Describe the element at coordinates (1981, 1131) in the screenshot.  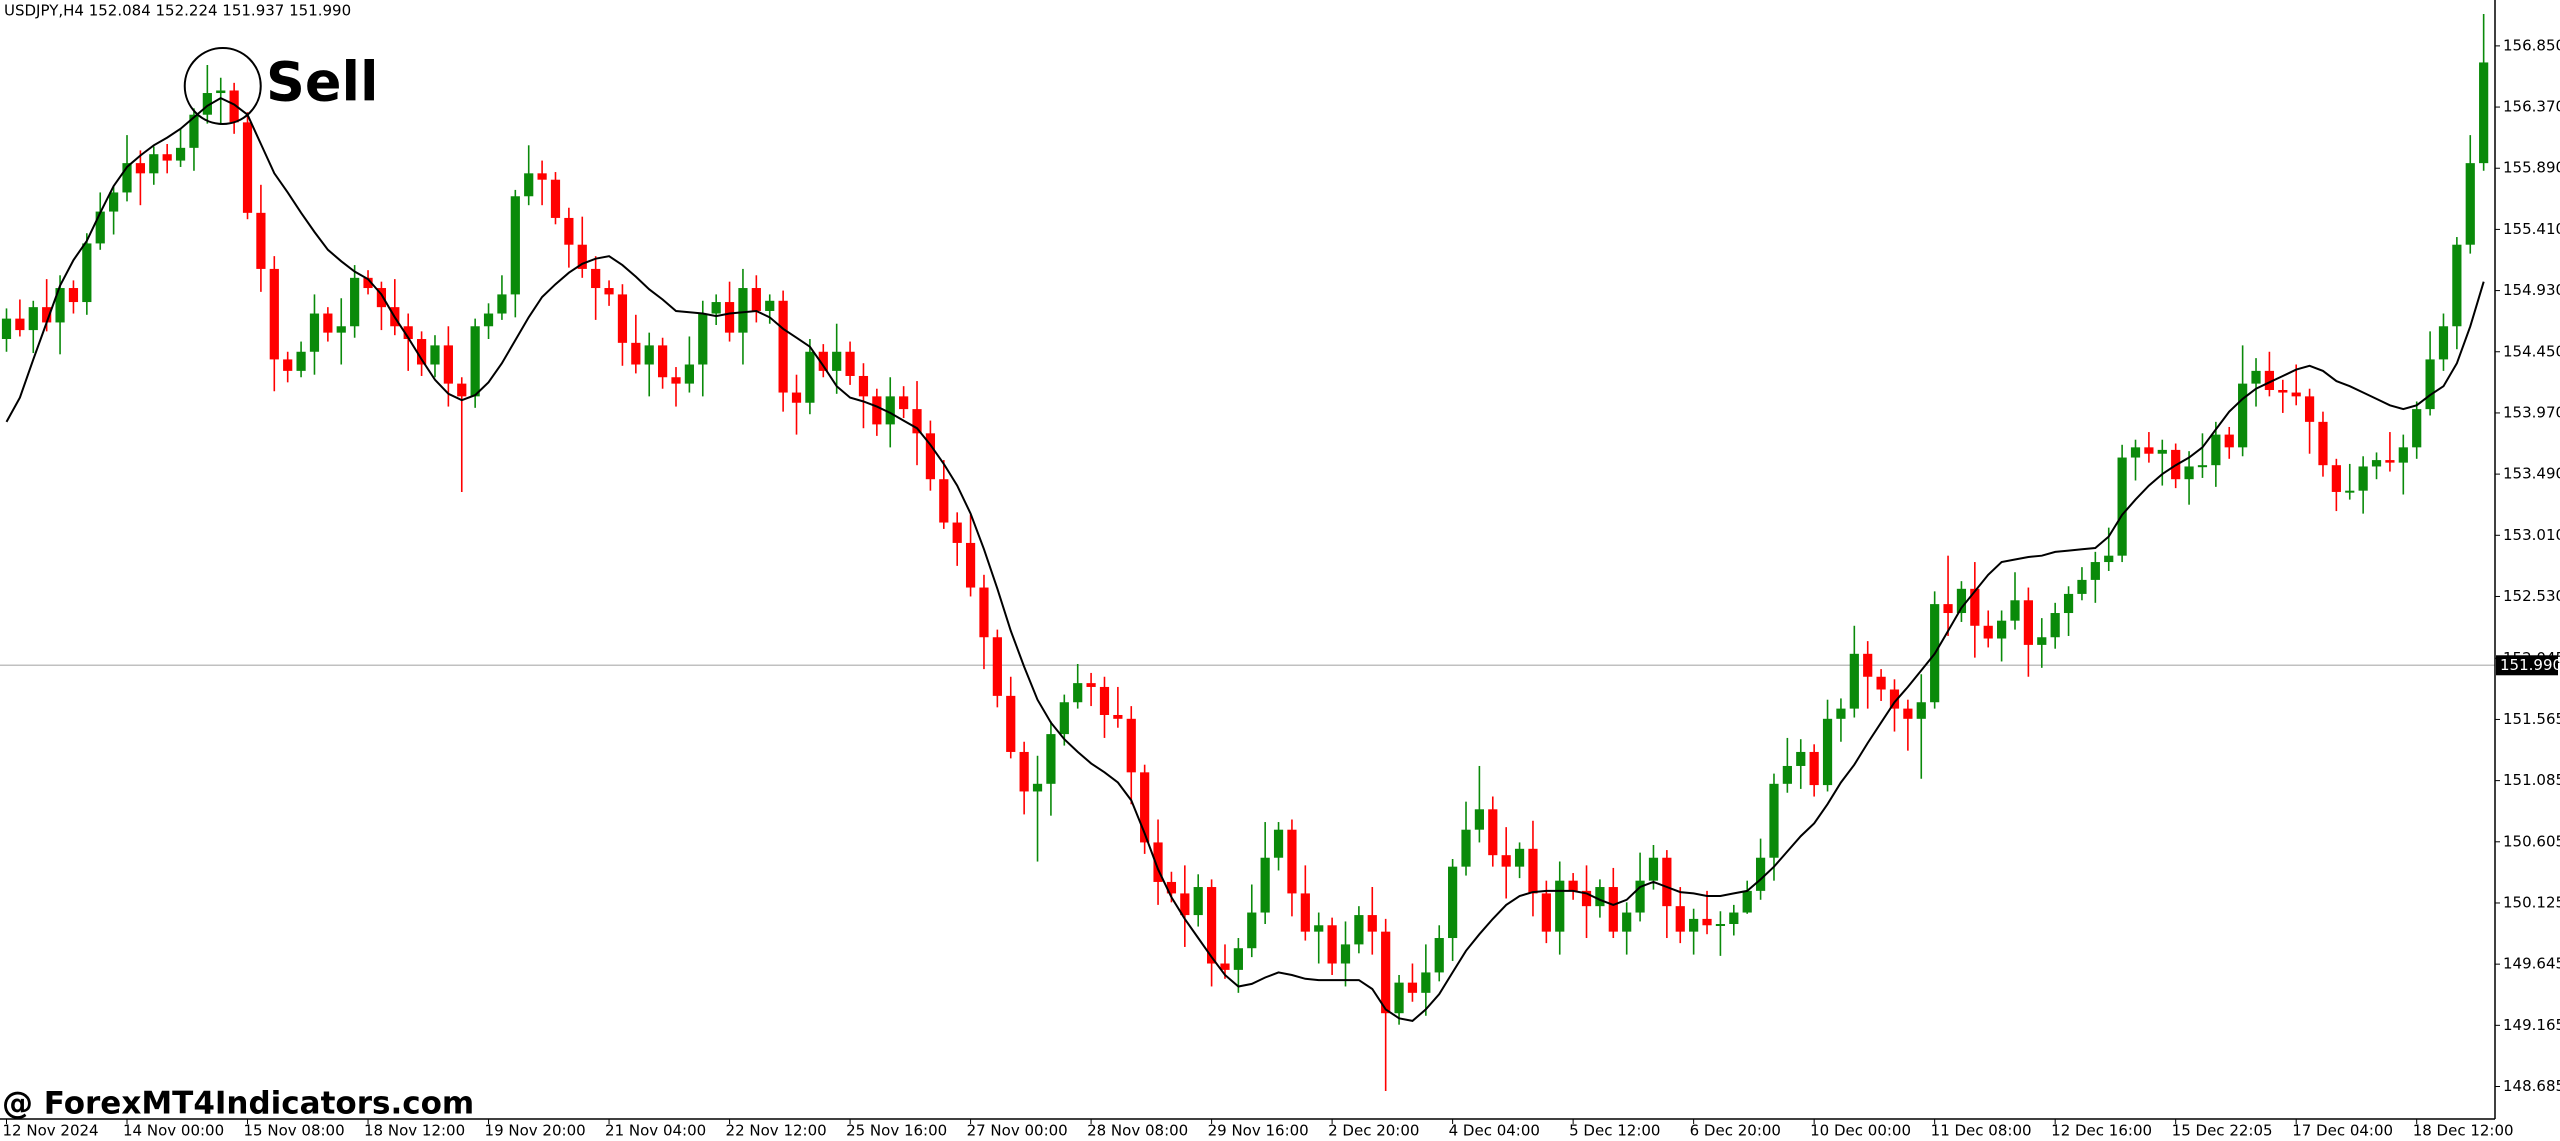
I see `x-tick-label: 11 Dec 08:00` at that location.